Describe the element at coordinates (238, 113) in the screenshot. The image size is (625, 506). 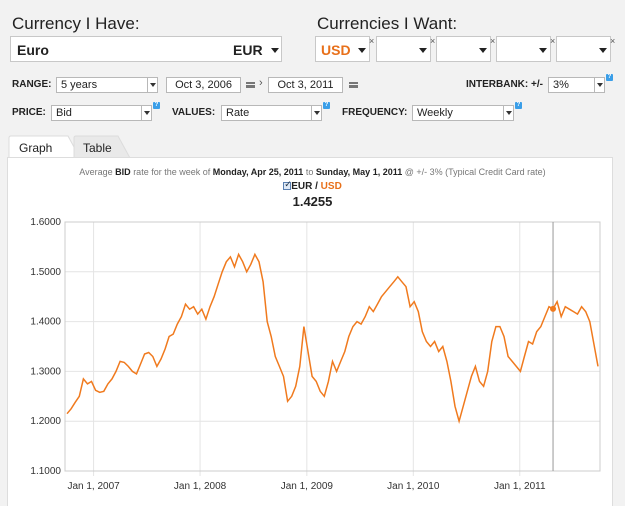
I see `values-value: Rate` at that location.